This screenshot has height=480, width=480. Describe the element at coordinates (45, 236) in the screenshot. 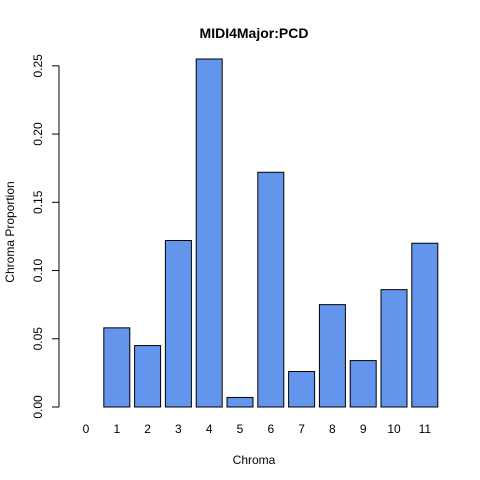

I see `y-axis: 0.00 0.05 0.10 0.15 0.20 0.25` at that location.